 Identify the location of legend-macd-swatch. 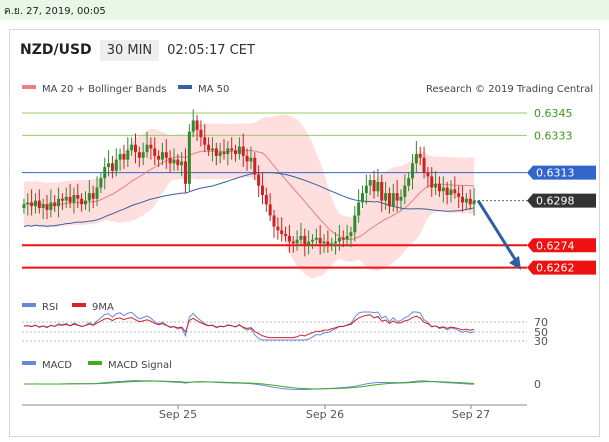
(29, 363).